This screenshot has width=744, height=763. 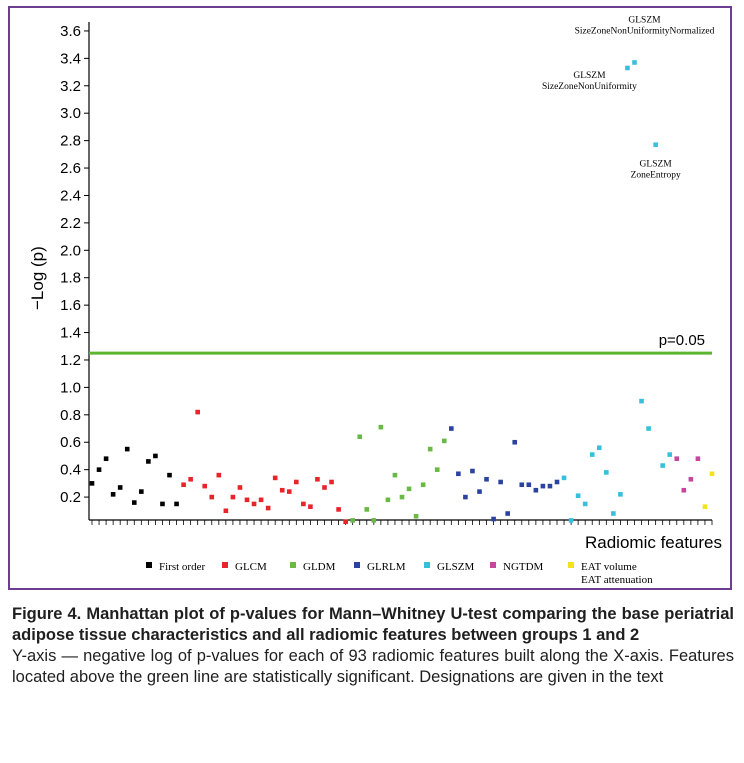 I want to click on legend-label-1: GLCM, so click(x=251, y=567).